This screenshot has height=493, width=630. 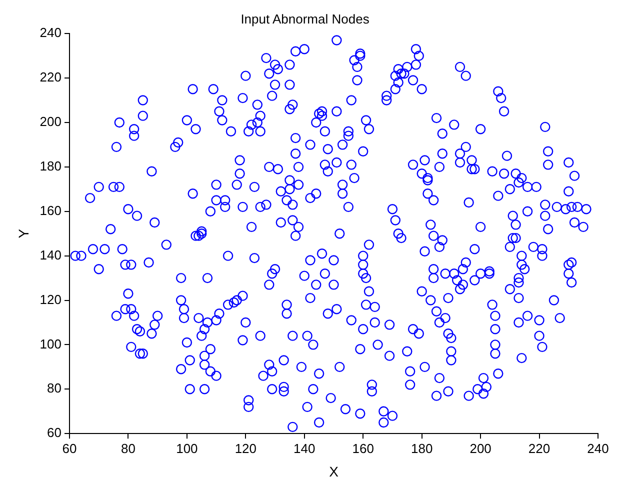 What do you see at coordinates (363, 448) in the screenshot?
I see `x-tick-label: 160` at bounding box center [363, 448].